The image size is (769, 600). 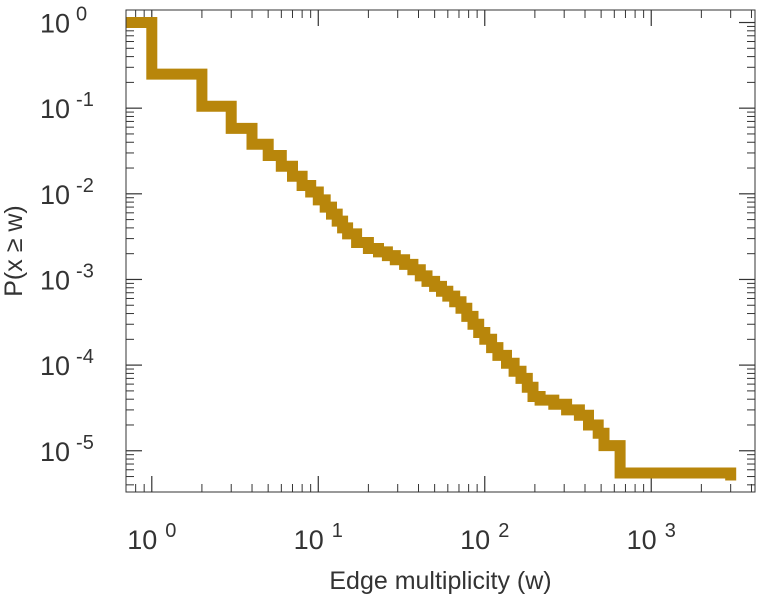 What do you see at coordinates (318, 537) in the screenshot?
I see `x-tick-label: 10 1` at bounding box center [318, 537].